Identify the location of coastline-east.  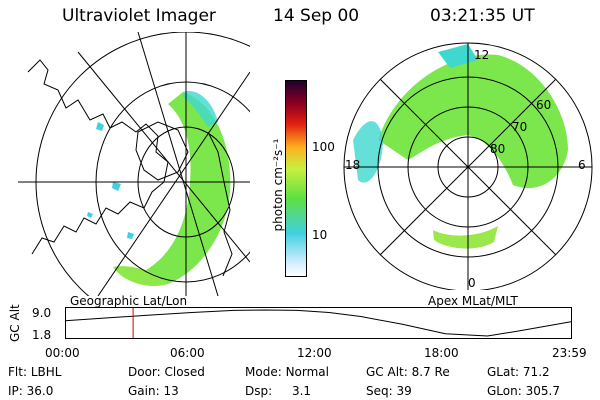
(220, 204).